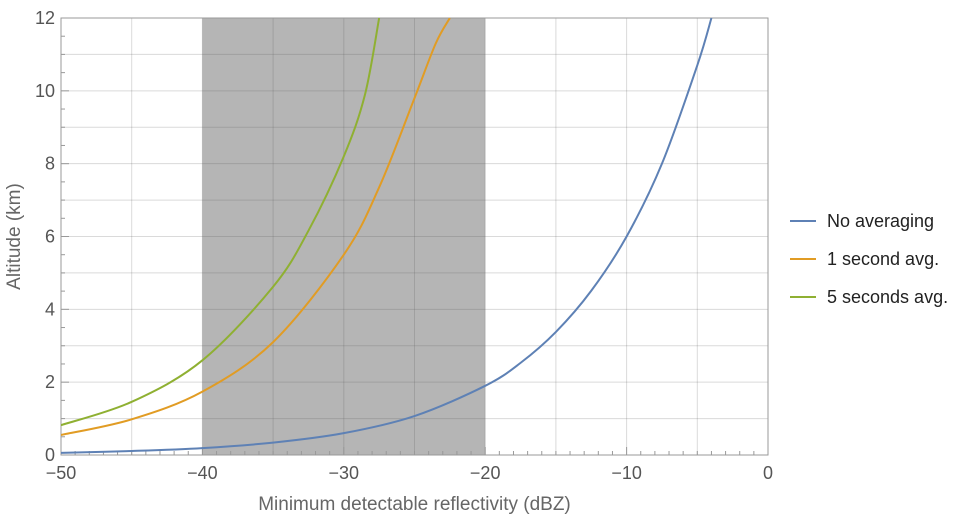  Describe the element at coordinates (61, 473) in the screenshot. I see `x-tick-label: −50` at that location.